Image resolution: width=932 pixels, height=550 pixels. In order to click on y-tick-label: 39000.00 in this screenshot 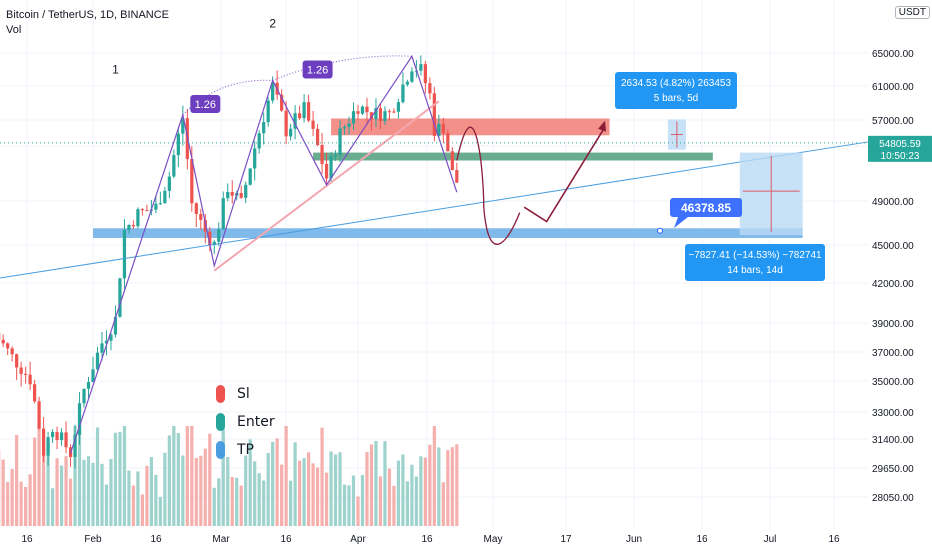, I will do `click(893, 324)`.